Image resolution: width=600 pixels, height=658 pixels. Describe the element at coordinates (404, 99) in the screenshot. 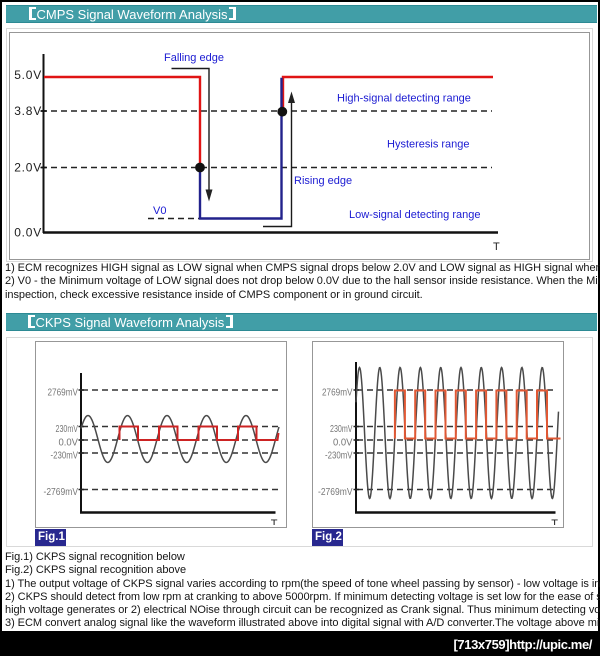

I see `svg-text: High-signal detecting range` at that location.